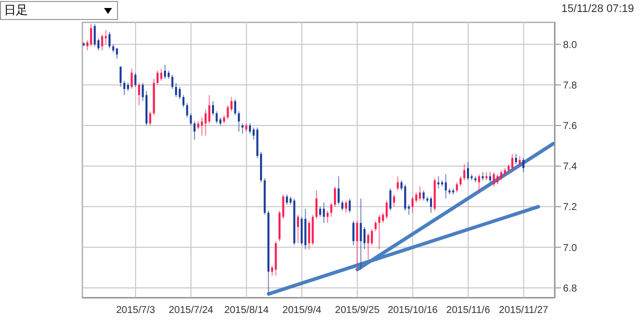 The height and width of the screenshot is (328, 640). I want to click on y-tick-label: 7.8, so click(570, 86).